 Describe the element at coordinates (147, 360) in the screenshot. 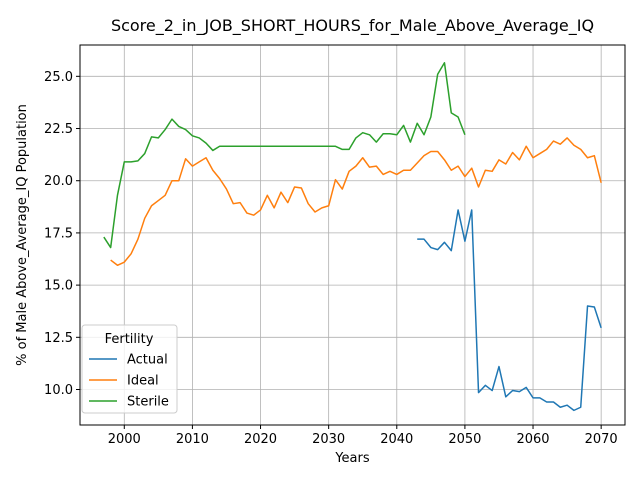

I see `legend-label-actual: Actual` at that location.